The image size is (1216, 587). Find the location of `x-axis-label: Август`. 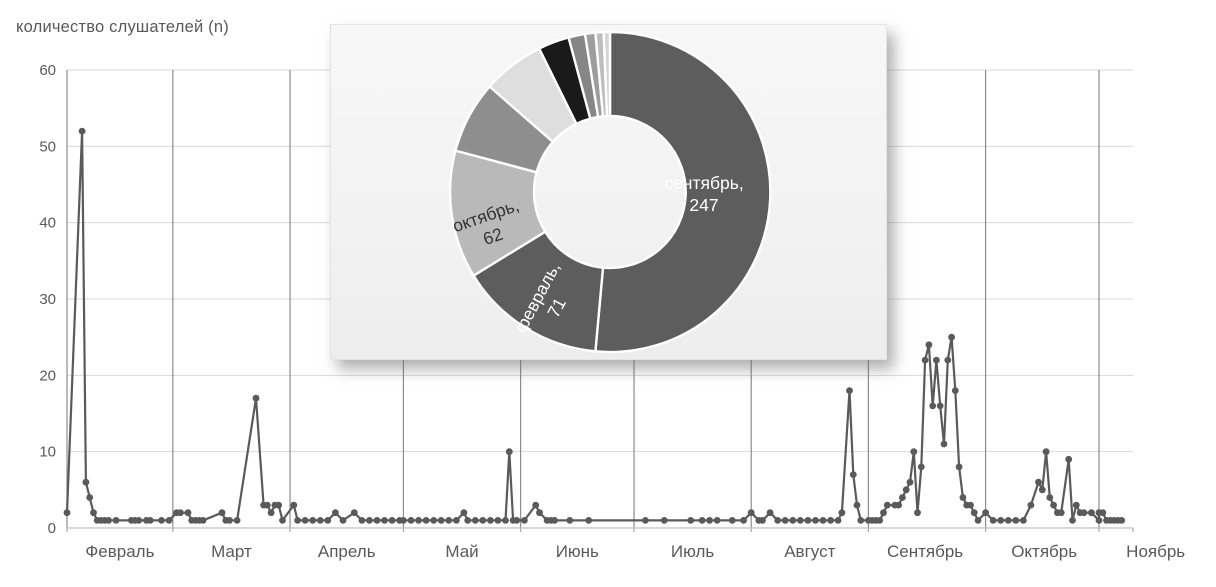

x-axis-label: Август is located at coordinates (809, 551).